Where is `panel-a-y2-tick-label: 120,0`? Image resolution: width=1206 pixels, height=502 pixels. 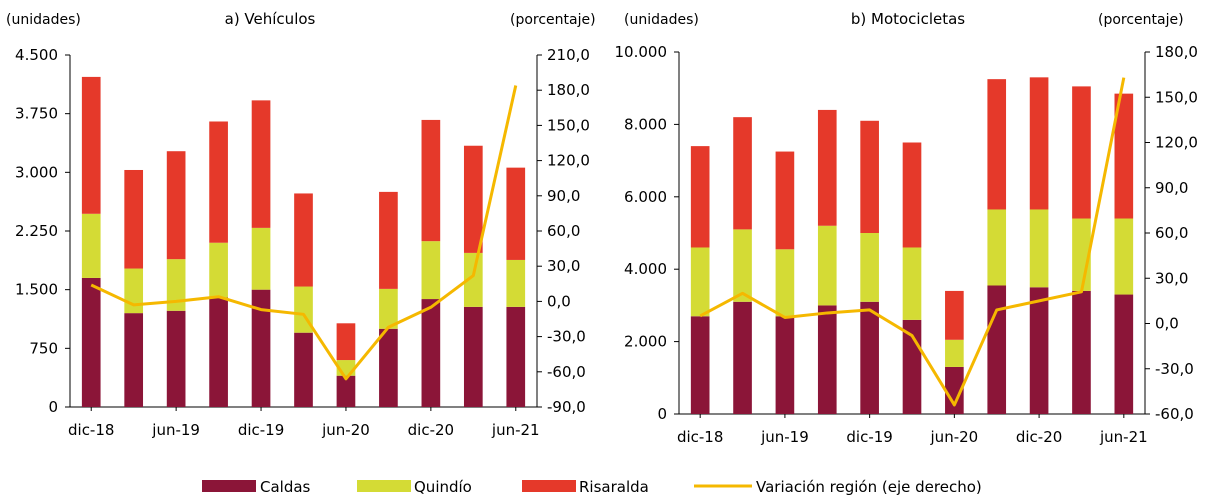 panel-a-y2-tick-label: 120,0 is located at coordinates (568, 161).